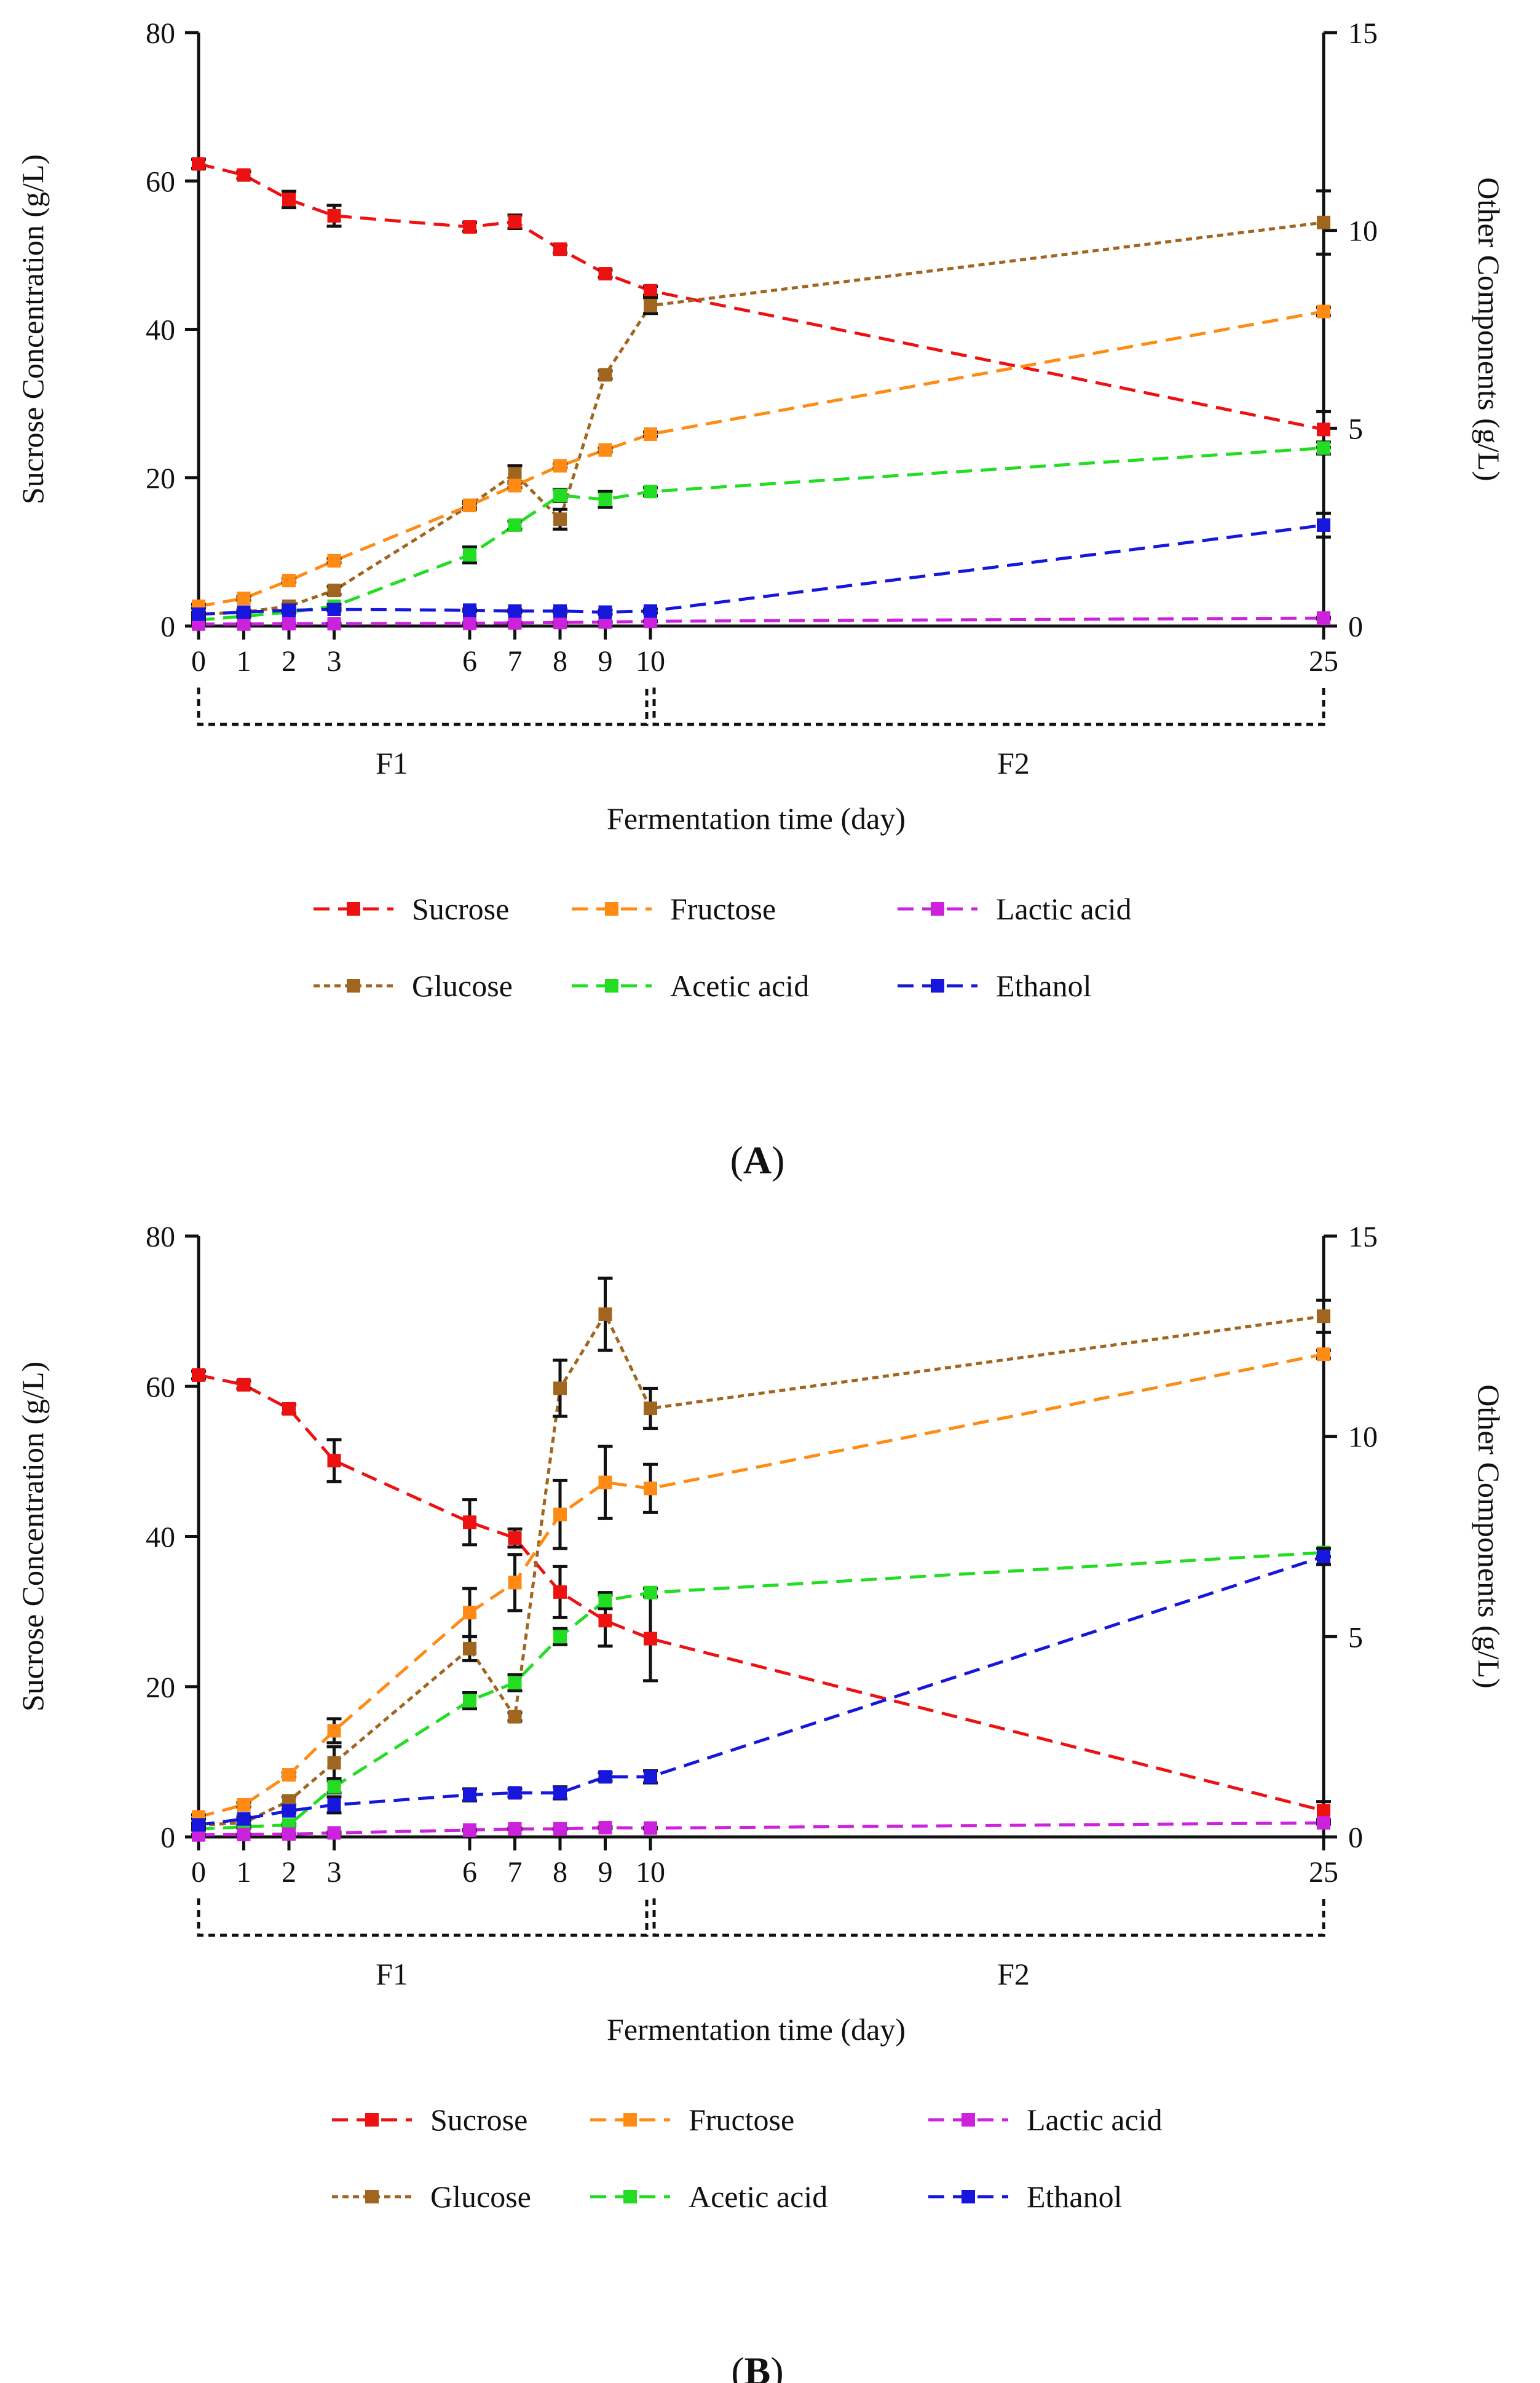 This screenshot has width=1540, height=2383. I want to click on x-axis-title: Fermentation time (day), so click(756, 2029).